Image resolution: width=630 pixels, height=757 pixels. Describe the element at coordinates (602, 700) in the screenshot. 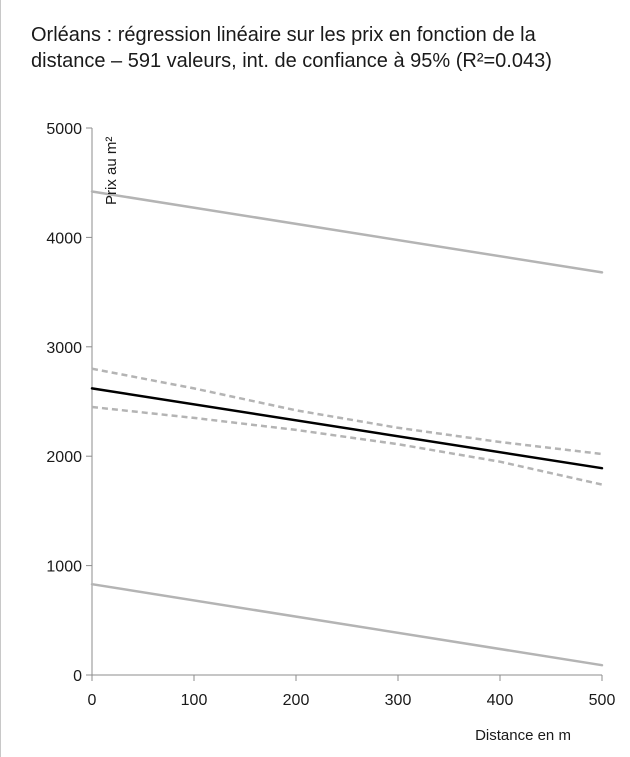

I see `x-tick-label: 500` at that location.